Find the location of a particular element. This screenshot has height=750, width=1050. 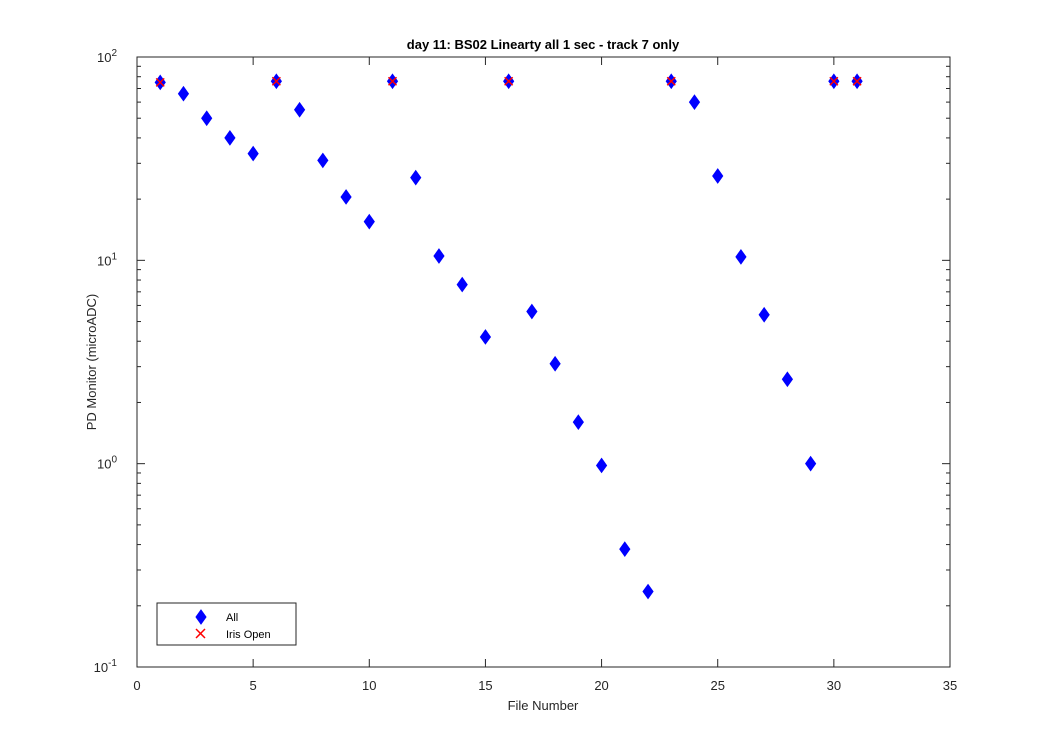

x-tick-label-6: 30 is located at coordinates (834, 685).